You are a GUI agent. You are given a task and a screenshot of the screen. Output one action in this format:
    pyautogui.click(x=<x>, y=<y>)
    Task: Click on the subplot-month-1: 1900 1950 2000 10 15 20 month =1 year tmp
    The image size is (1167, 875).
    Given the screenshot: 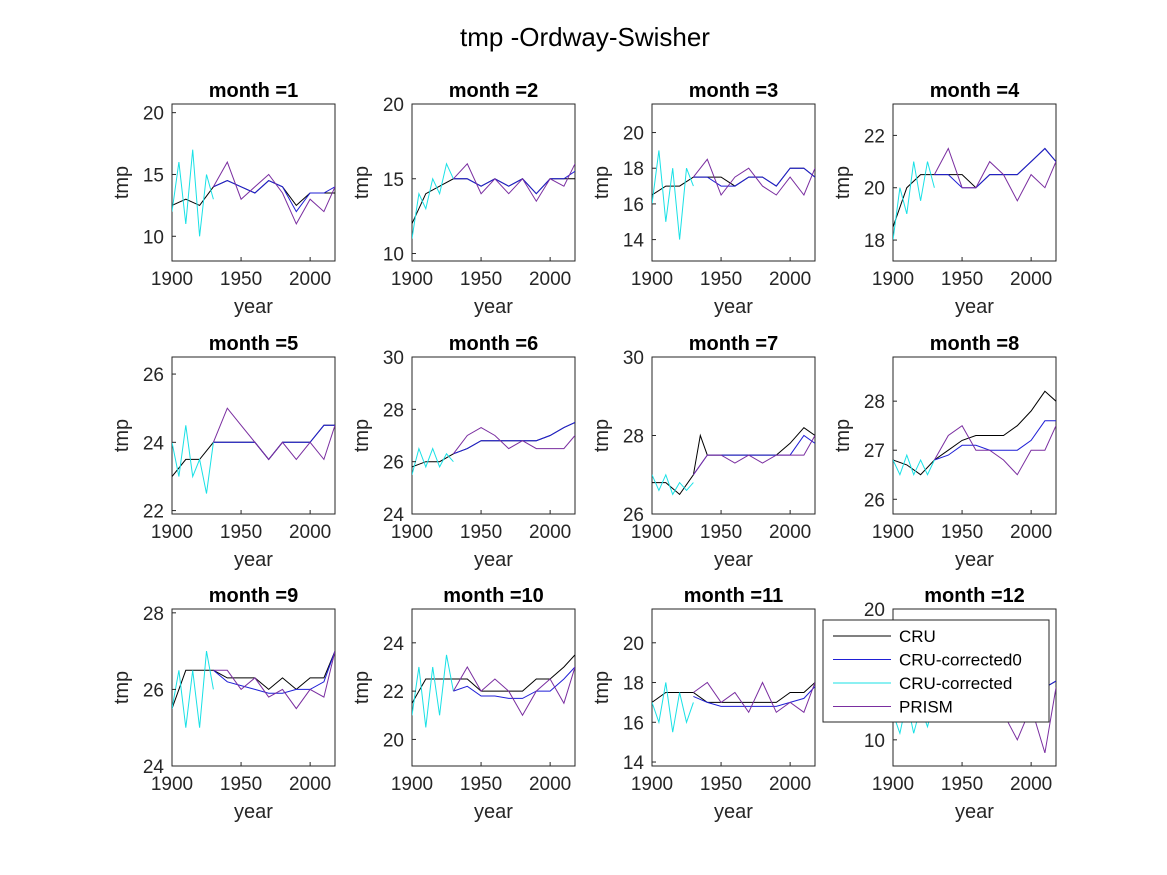 What is the action you would take?
    pyautogui.click(x=223, y=199)
    